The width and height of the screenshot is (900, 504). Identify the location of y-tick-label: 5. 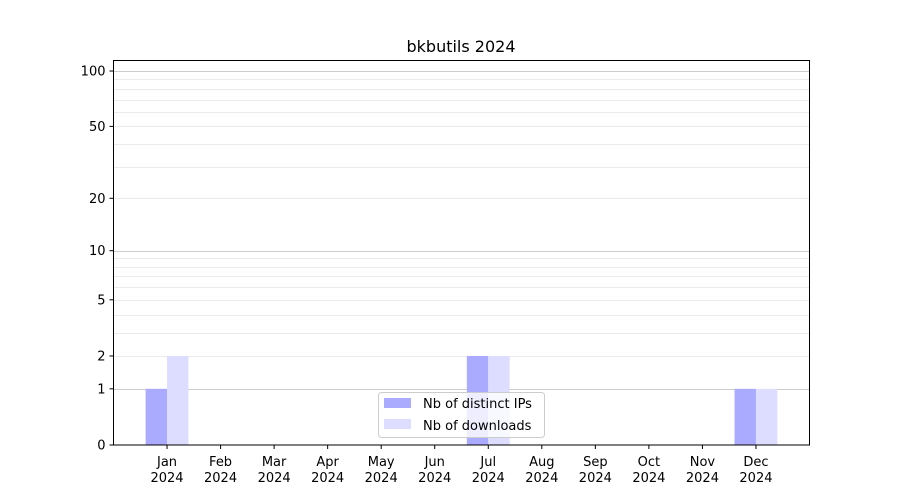
(101, 300).